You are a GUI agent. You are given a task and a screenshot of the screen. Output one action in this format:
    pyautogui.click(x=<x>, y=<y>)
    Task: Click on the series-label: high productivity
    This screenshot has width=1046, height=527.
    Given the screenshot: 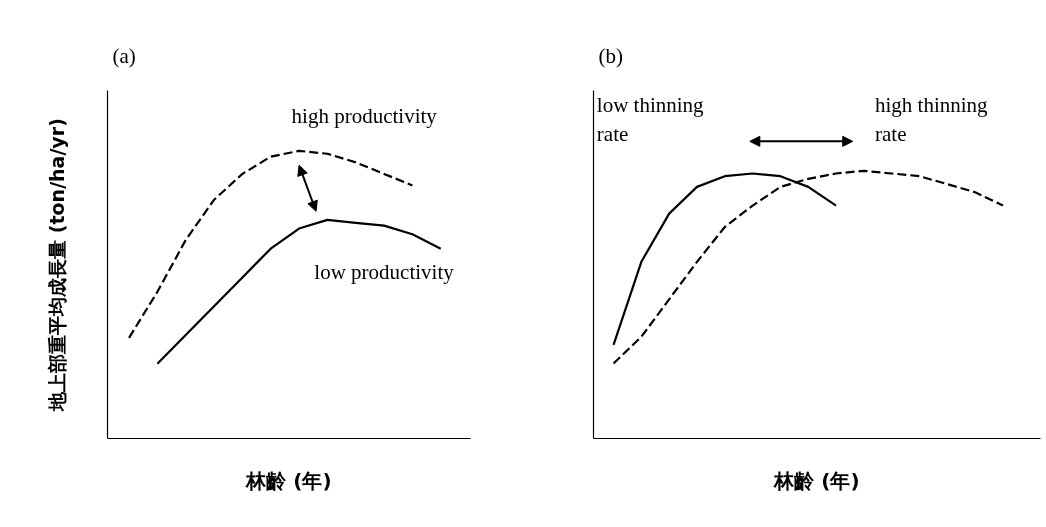 What is the action you would take?
    pyautogui.click(x=364, y=116)
    